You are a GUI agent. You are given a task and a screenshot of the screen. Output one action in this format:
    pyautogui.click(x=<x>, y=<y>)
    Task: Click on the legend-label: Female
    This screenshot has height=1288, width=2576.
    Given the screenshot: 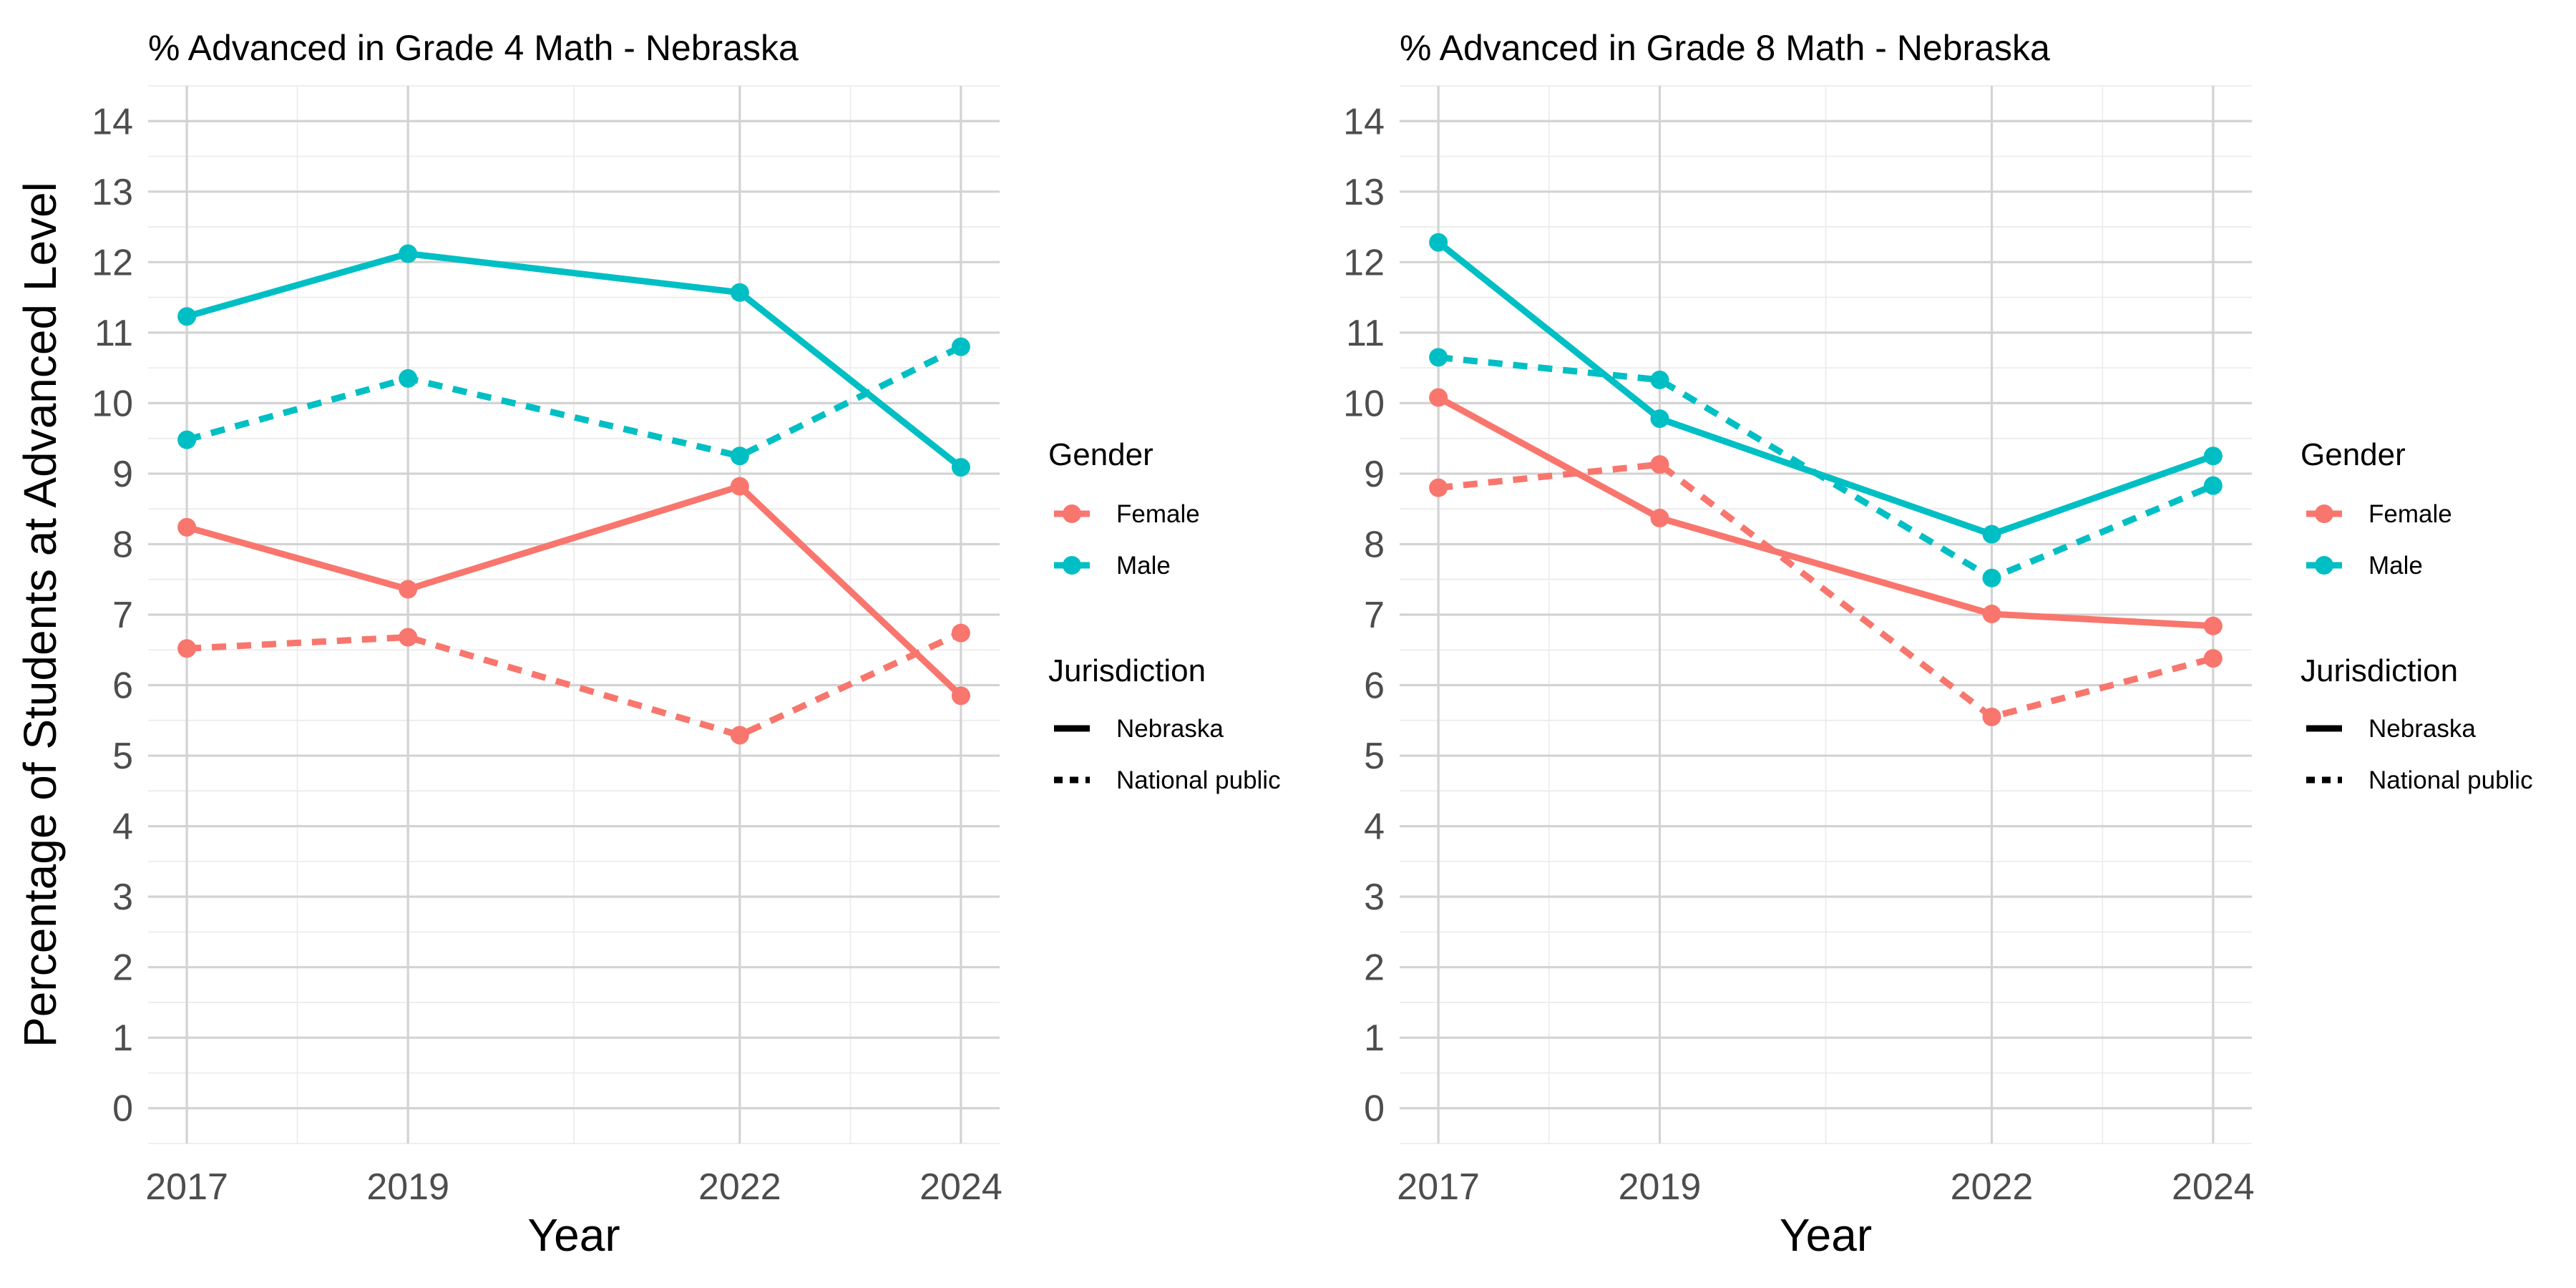 What is the action you would take?
    pyautogui.click(x=1158, y=514)
    